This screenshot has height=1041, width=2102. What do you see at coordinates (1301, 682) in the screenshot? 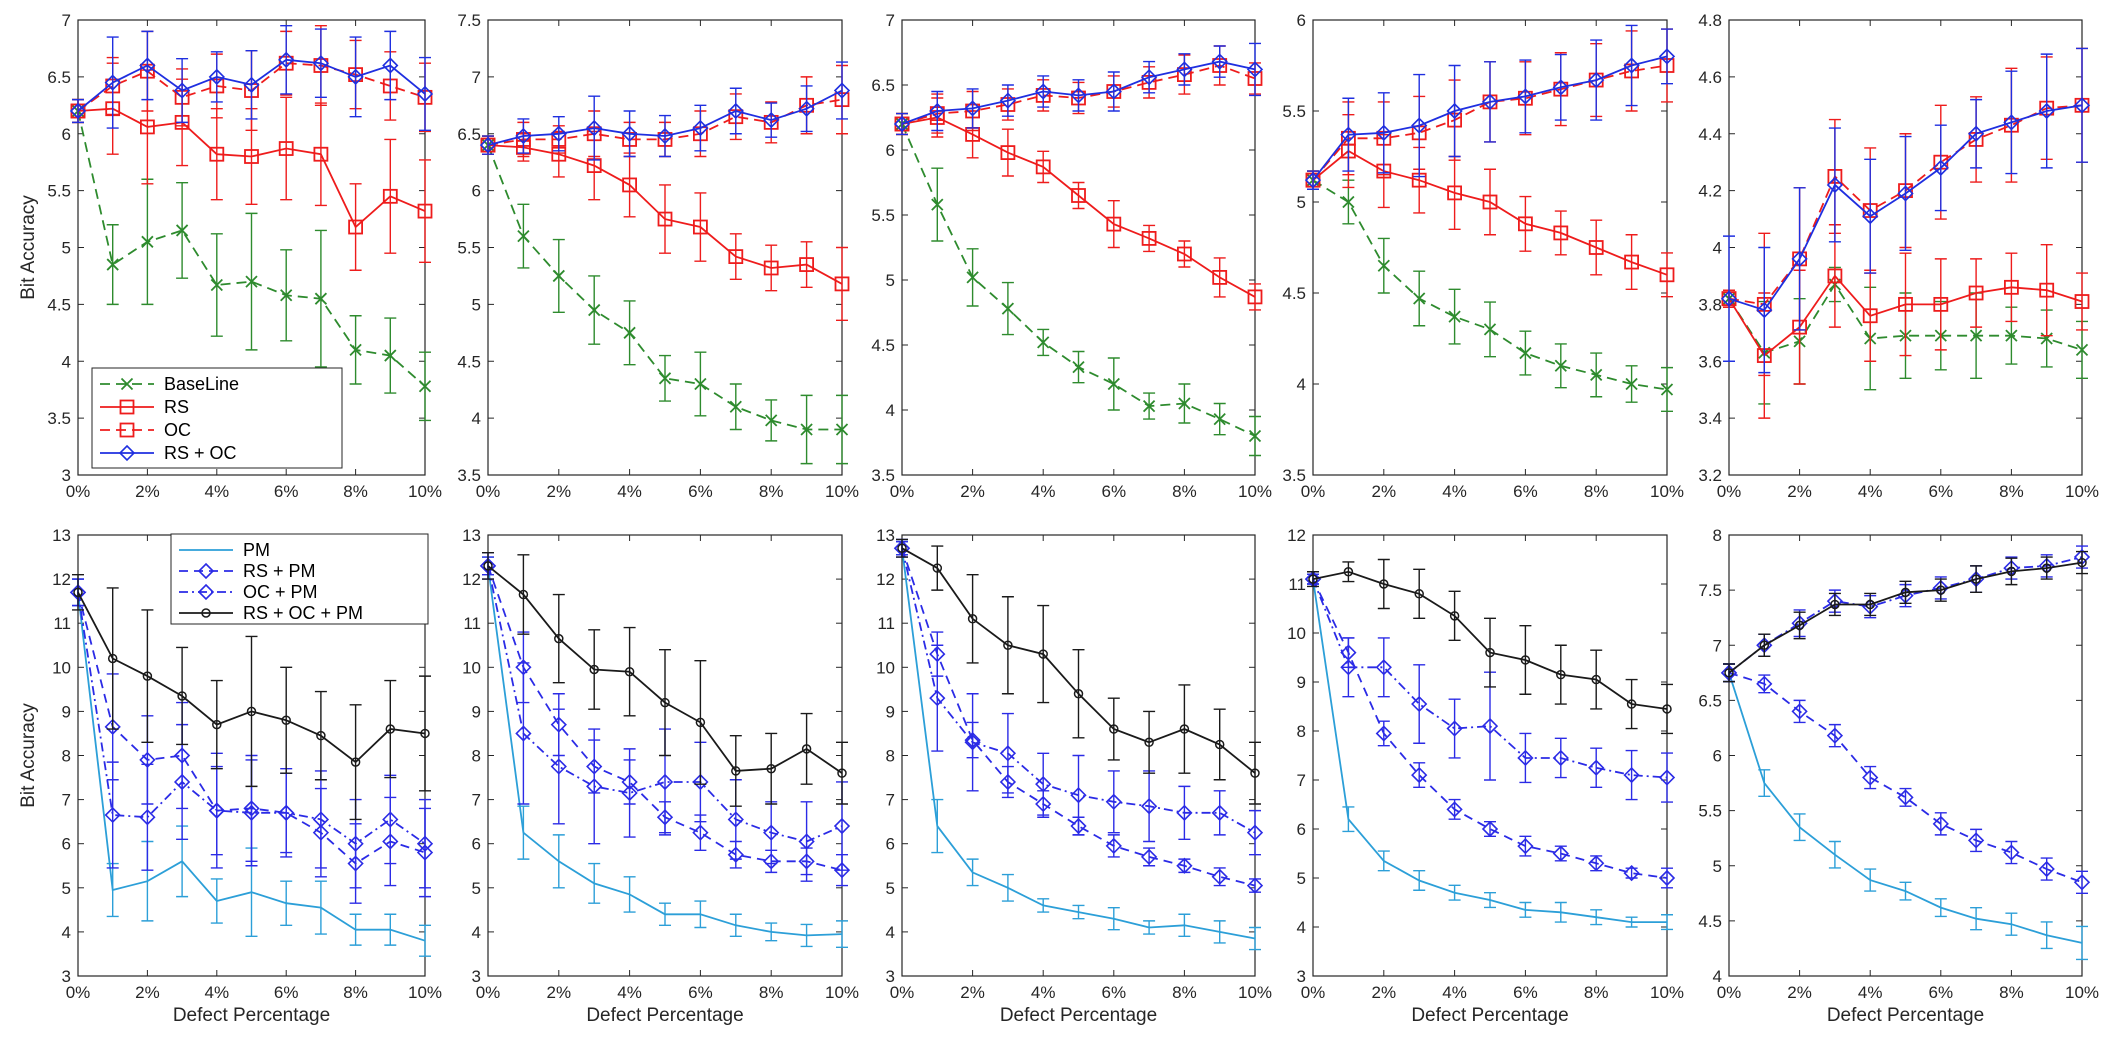
I see `y-tick-label: 9` at bounding box center [1301, 682].